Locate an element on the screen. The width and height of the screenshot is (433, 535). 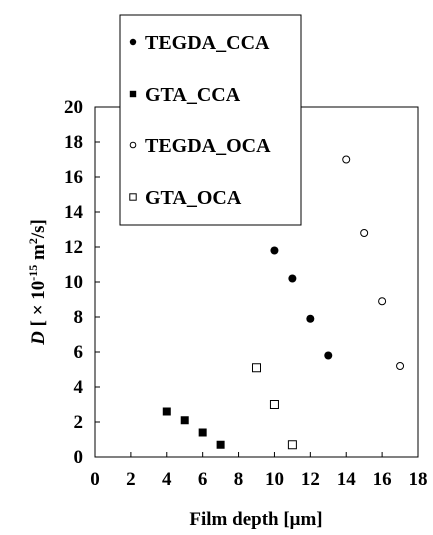
legend-label: GTA_OCA is located at coordinates (193, 198).